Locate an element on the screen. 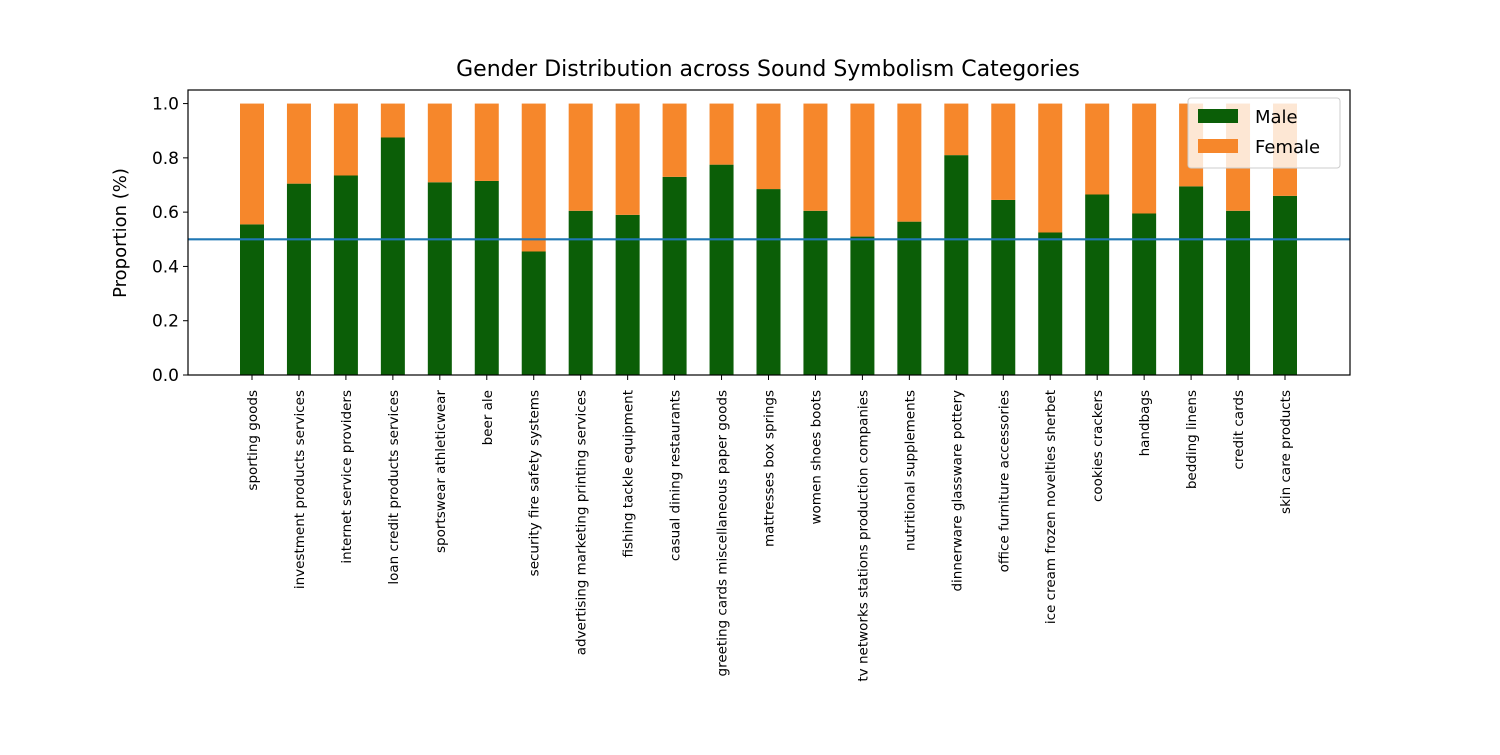 This screenshot has width=1500, height=755. x-tick-label: nutritional supplements is located at coordinates (910, 470).